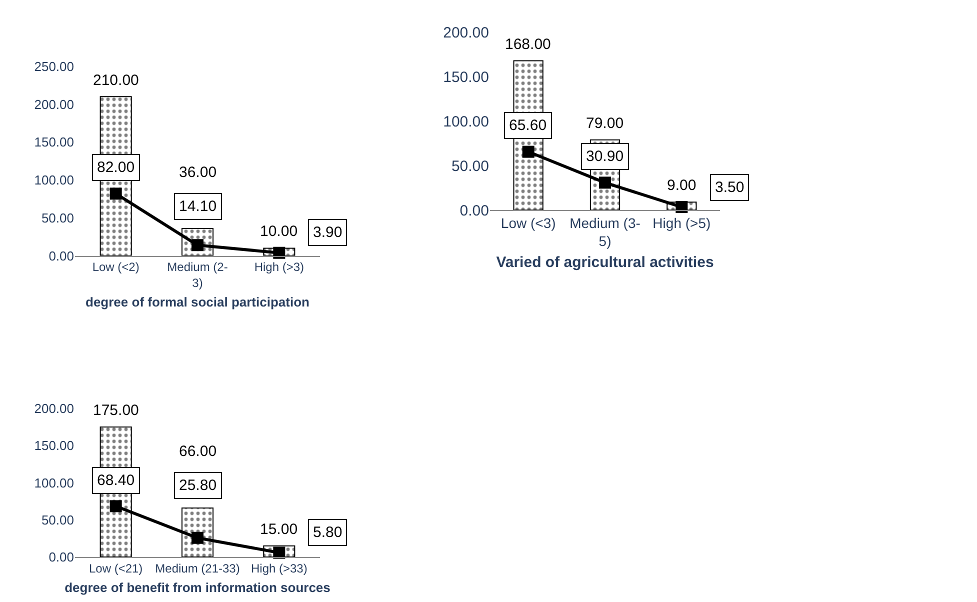 This screenshot has height=602, width=977. Describe the element at coordinates (605, 263) in the screenshot. I see `x-axis-title: Varied of agricultural activities` at that location.